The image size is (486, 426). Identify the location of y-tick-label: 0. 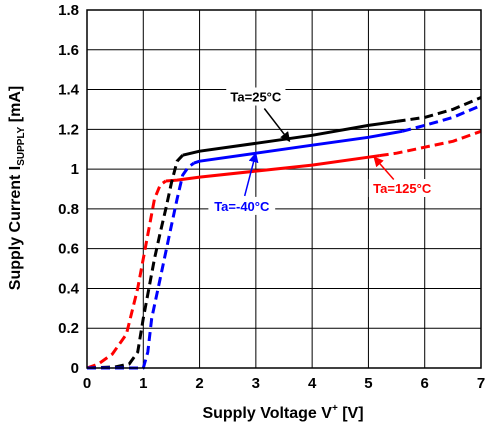
(75, 368).